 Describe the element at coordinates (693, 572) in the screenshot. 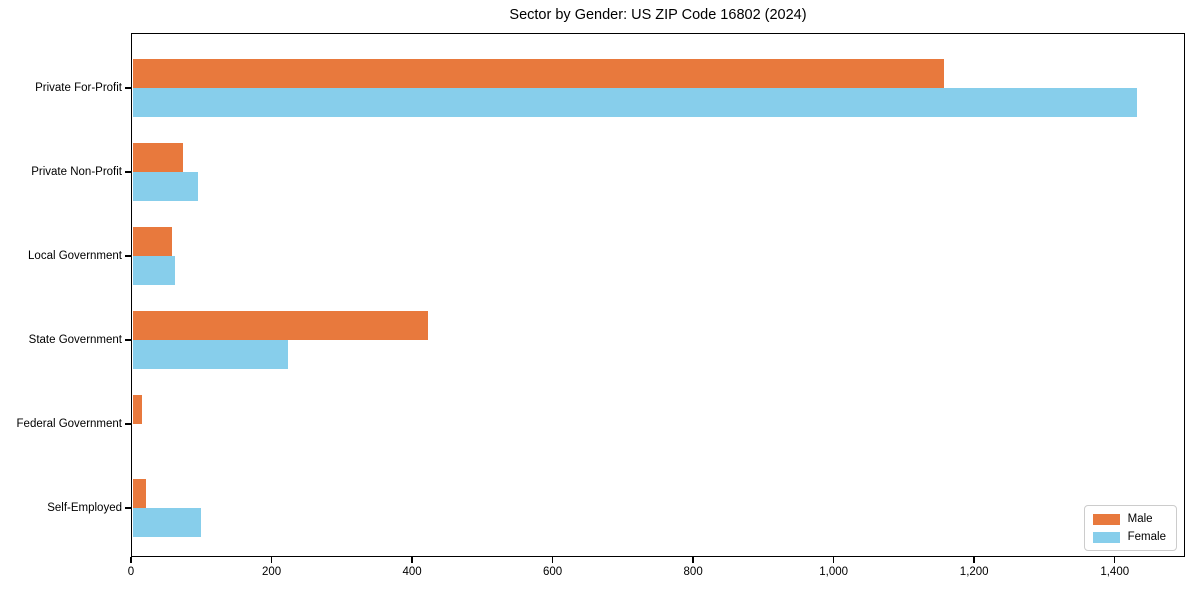

I see `x-tick-label: 800` at that location.